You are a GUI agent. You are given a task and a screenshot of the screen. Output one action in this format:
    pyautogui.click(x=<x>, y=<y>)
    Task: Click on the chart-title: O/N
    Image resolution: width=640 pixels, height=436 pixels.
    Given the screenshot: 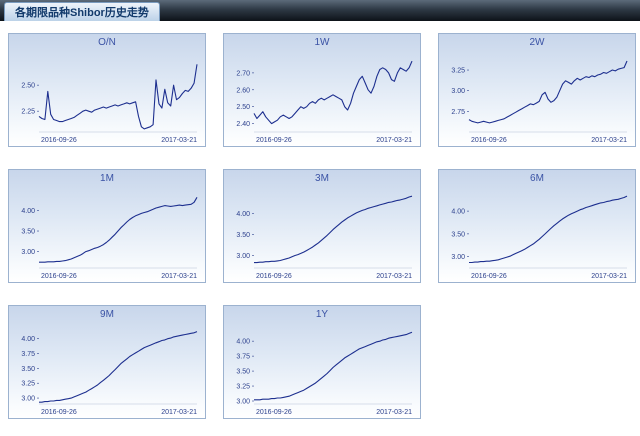 What is the action you would take?
    pyautogui.click(x=107, y=42)
    